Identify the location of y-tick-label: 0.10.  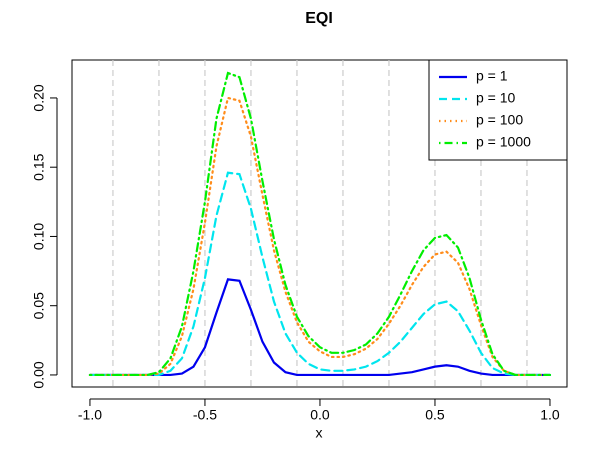
(39, 236).